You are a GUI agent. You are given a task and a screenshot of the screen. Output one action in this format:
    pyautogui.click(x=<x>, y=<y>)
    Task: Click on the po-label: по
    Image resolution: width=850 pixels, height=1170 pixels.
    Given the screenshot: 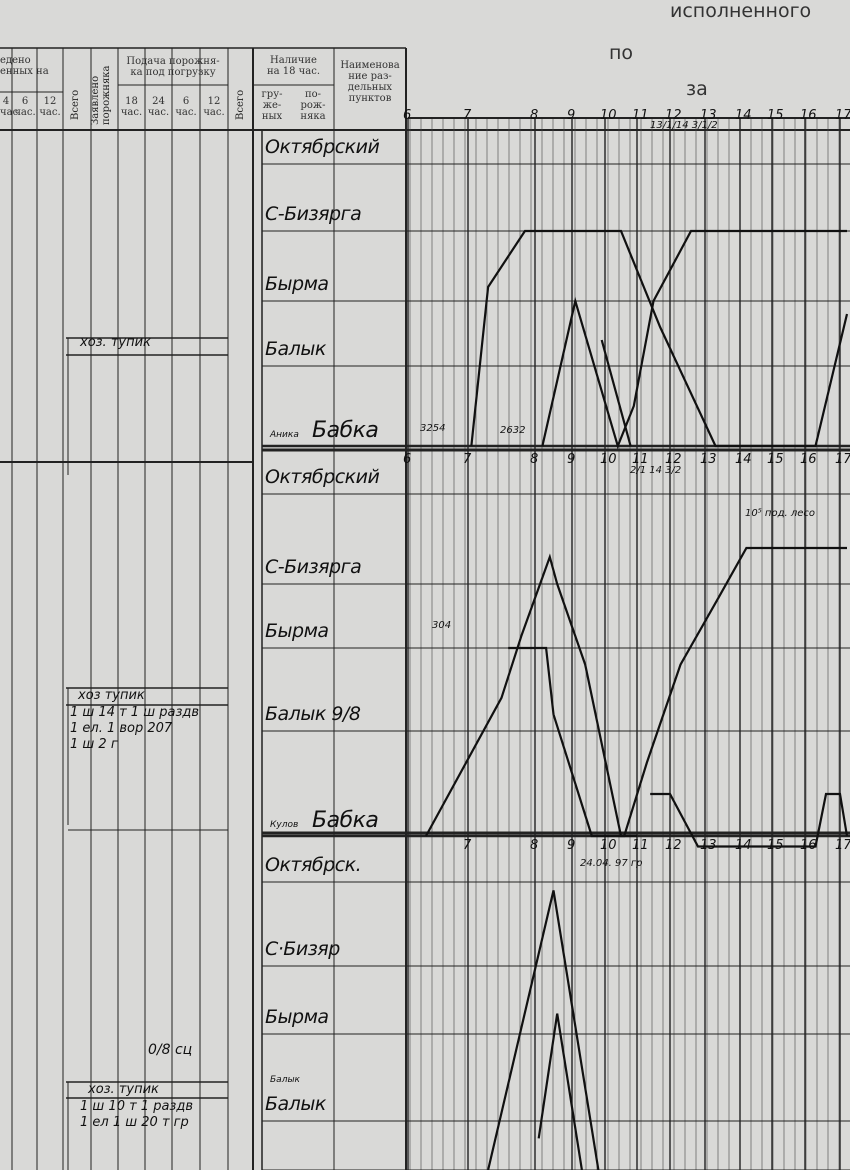 What is the action you would take?
    pyautogui.click(x=621, y=53)
    